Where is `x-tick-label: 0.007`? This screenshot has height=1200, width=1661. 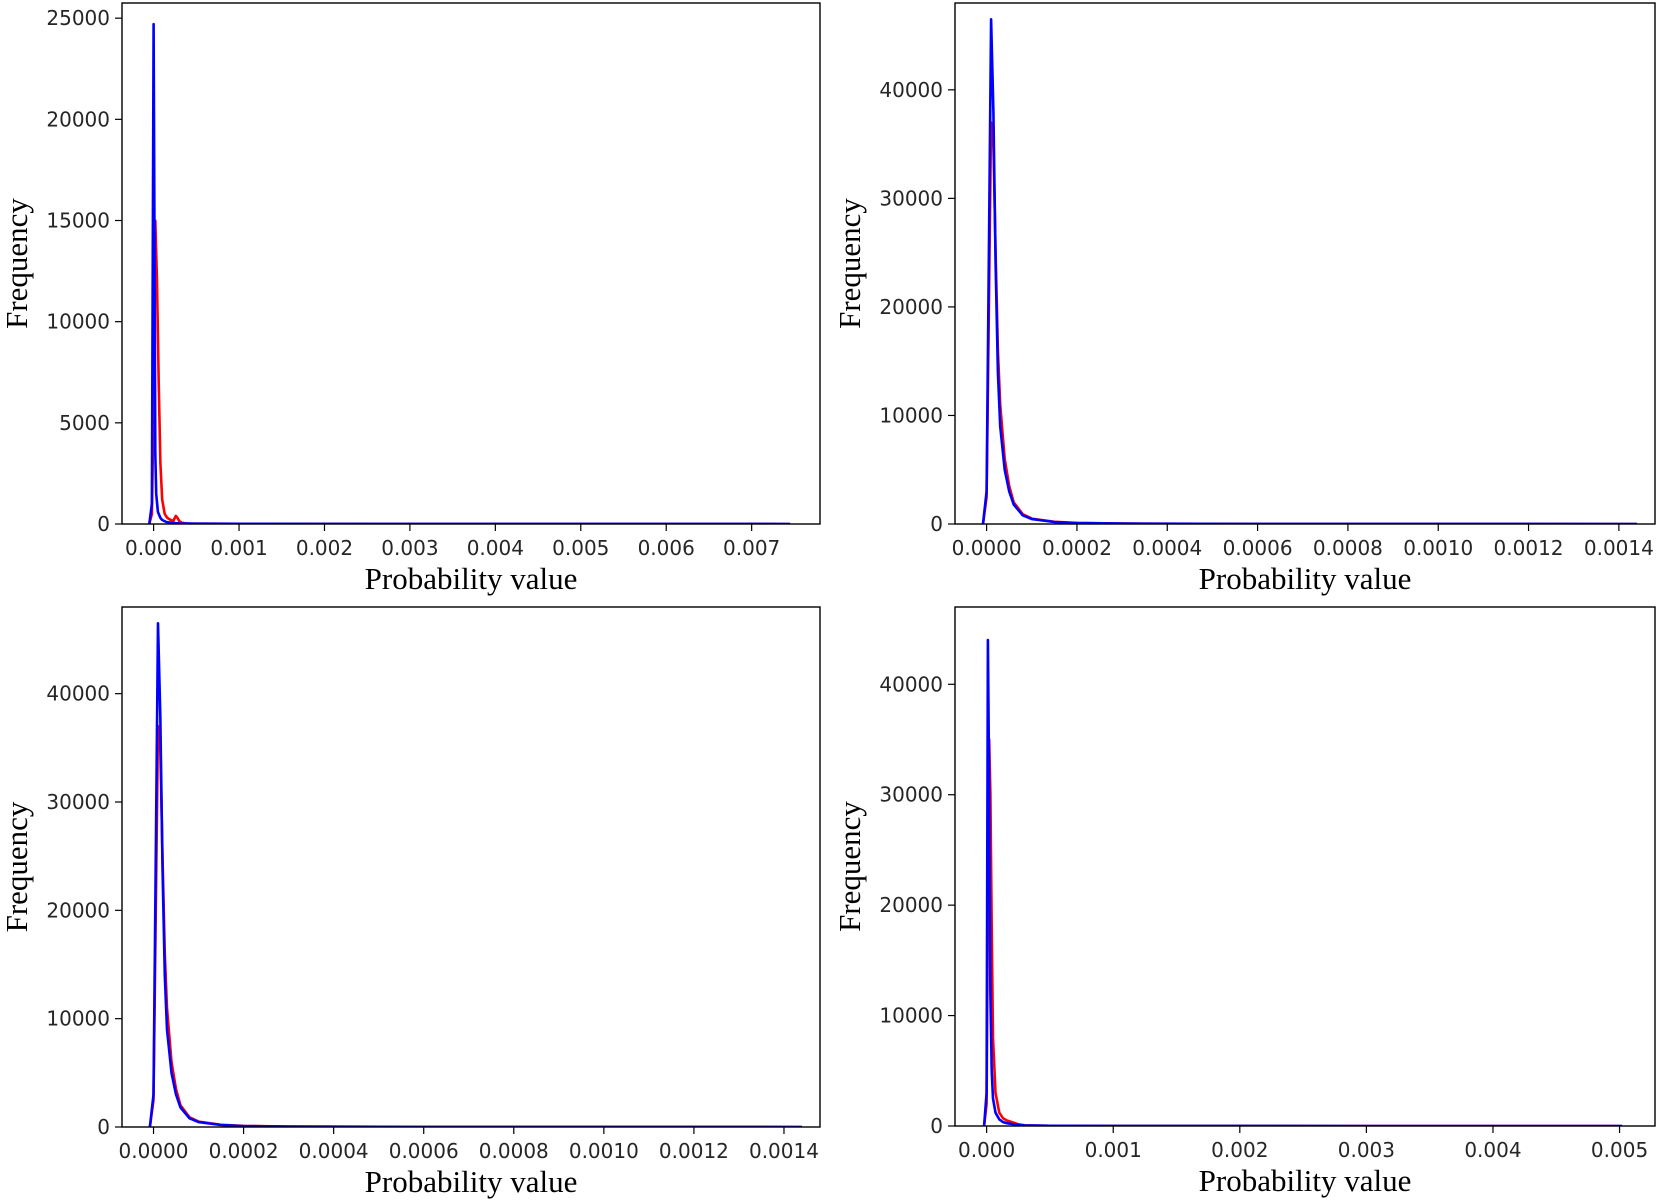
x-tick-label: 0.007 is located at coordinates (751, 548).